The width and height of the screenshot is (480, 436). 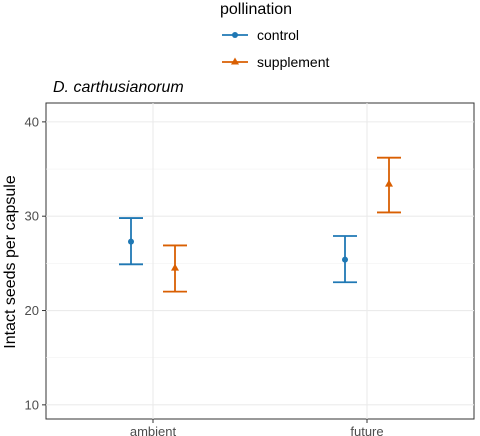 What do you see at coordinates (10, 262) in the screenshot?
I see `y-axis-title: Intact seeds per capsule` at bounding box center [10, 262].